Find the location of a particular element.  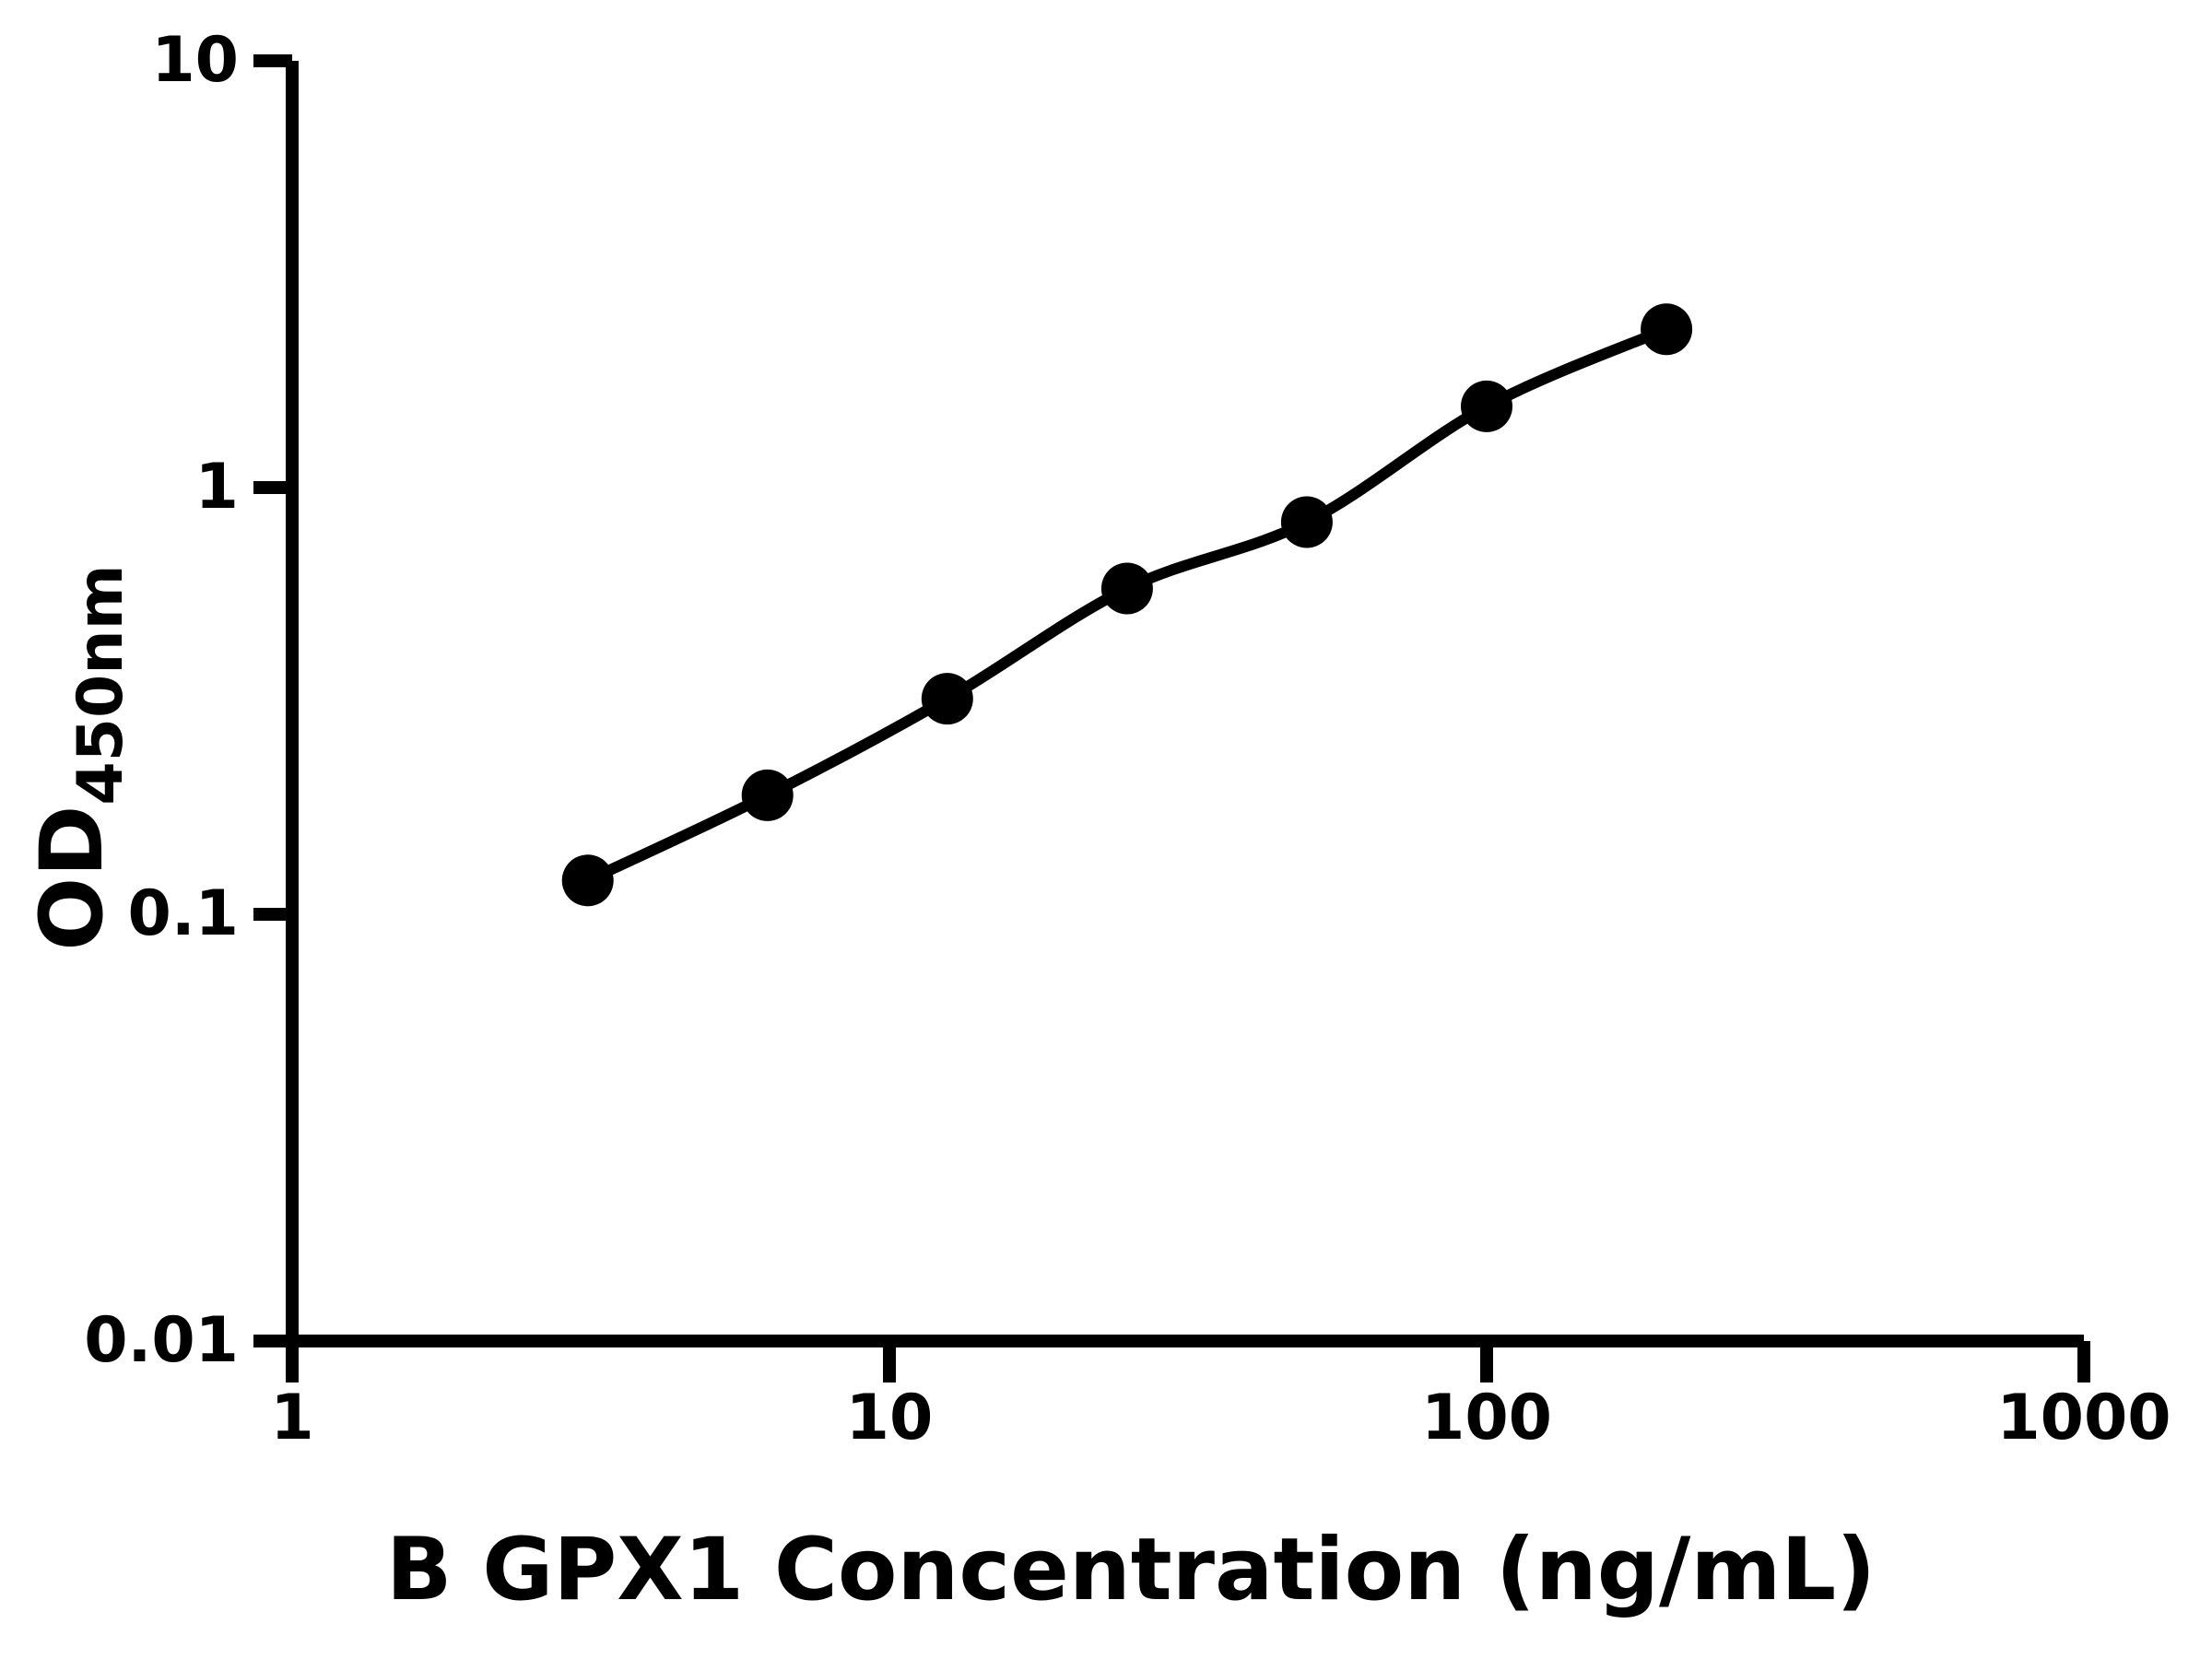

y-axis-label: OD450nm is located at coordinates (79, 757).